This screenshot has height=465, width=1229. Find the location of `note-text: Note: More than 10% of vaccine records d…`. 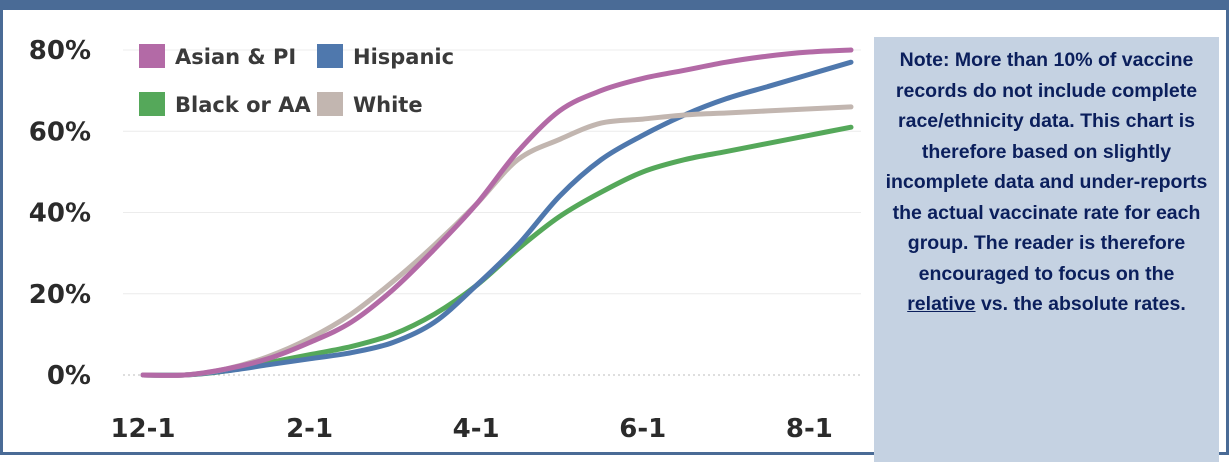

note-text: Note: More than 10% of vaccine records d… is located at coordinates (1046, 167).